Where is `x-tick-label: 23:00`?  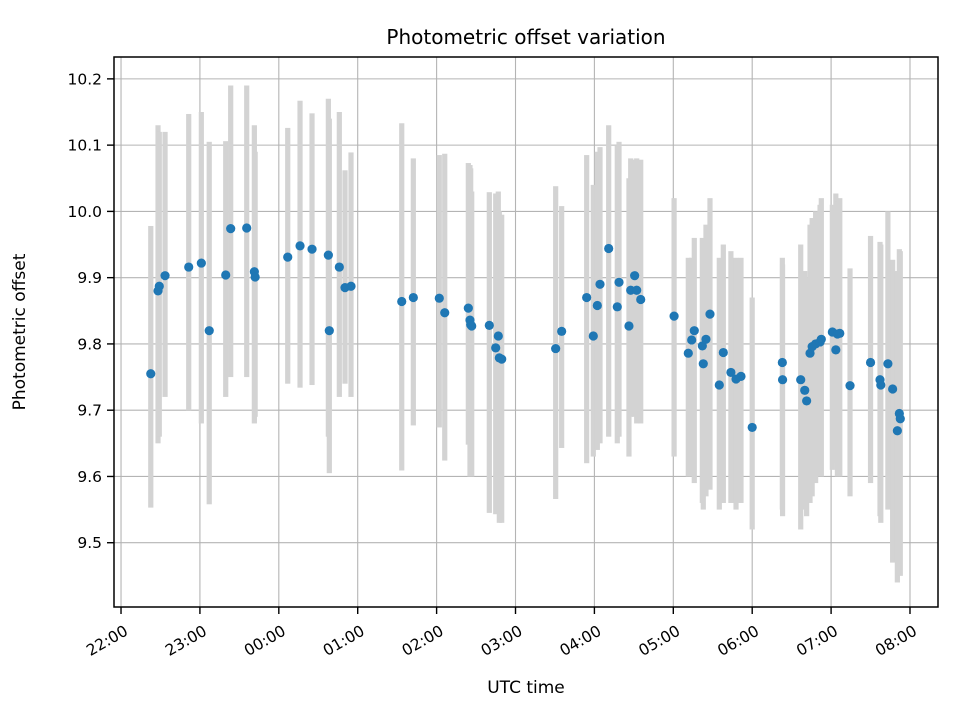 x-tick-label: 23:00 is located at coordinates (186, 641).